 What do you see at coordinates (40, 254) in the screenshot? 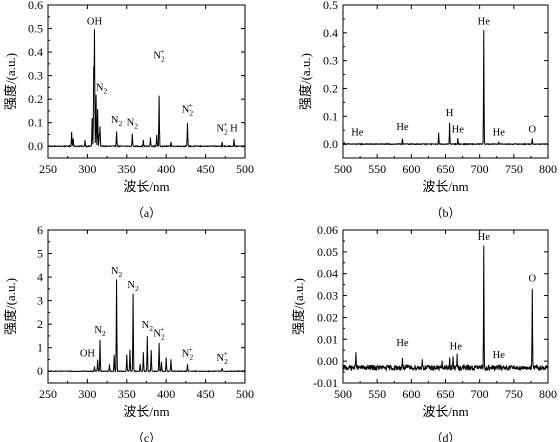
I see `y-tick-label-c-5: 5` at bounding box center [40, 254].